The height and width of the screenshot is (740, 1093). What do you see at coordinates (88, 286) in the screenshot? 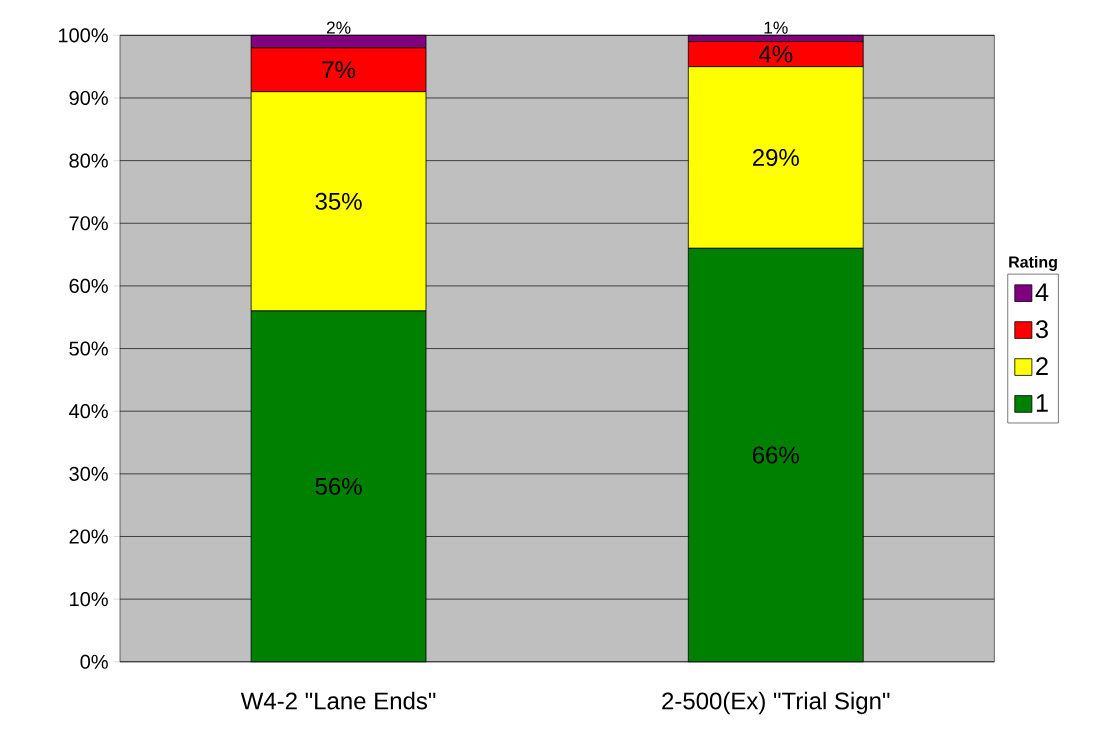
I see `y-tick-label: 60%` at bounding box center [88, 286].